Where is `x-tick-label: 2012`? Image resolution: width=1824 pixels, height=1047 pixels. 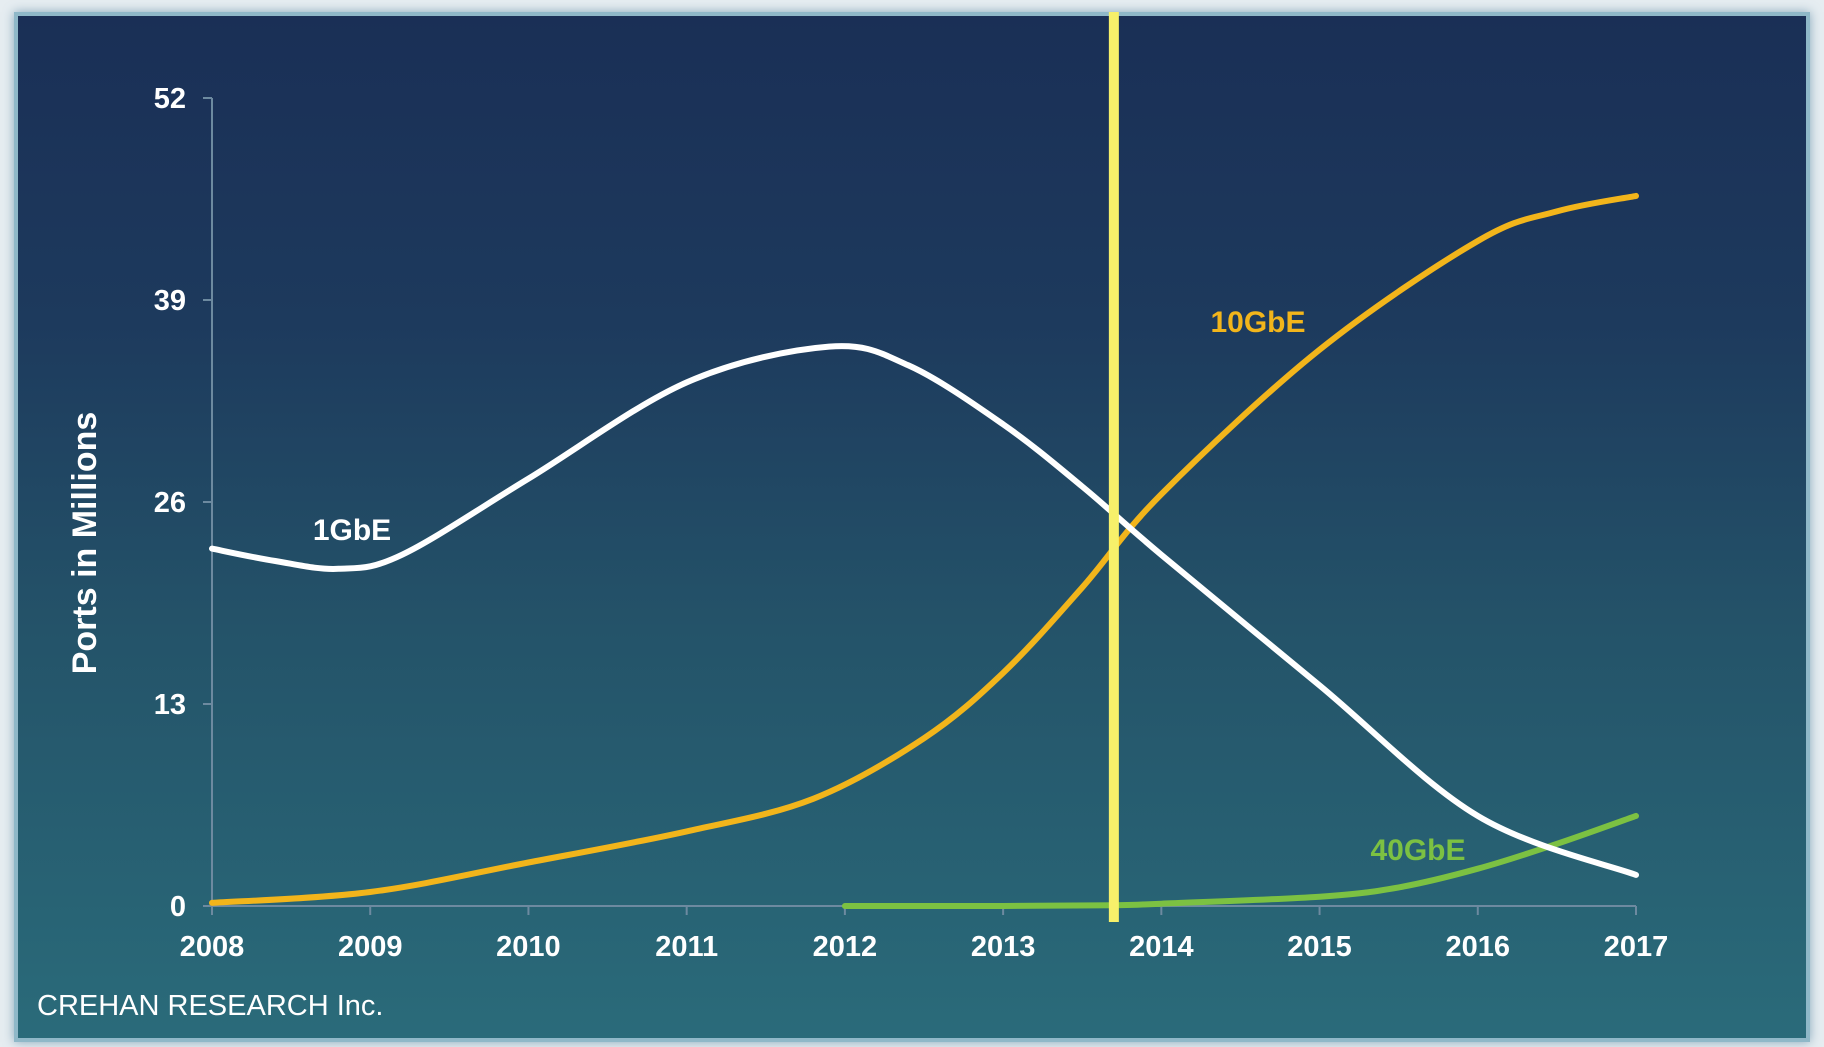
x-tick-label: 2012 is located at coordinates (845, 947).